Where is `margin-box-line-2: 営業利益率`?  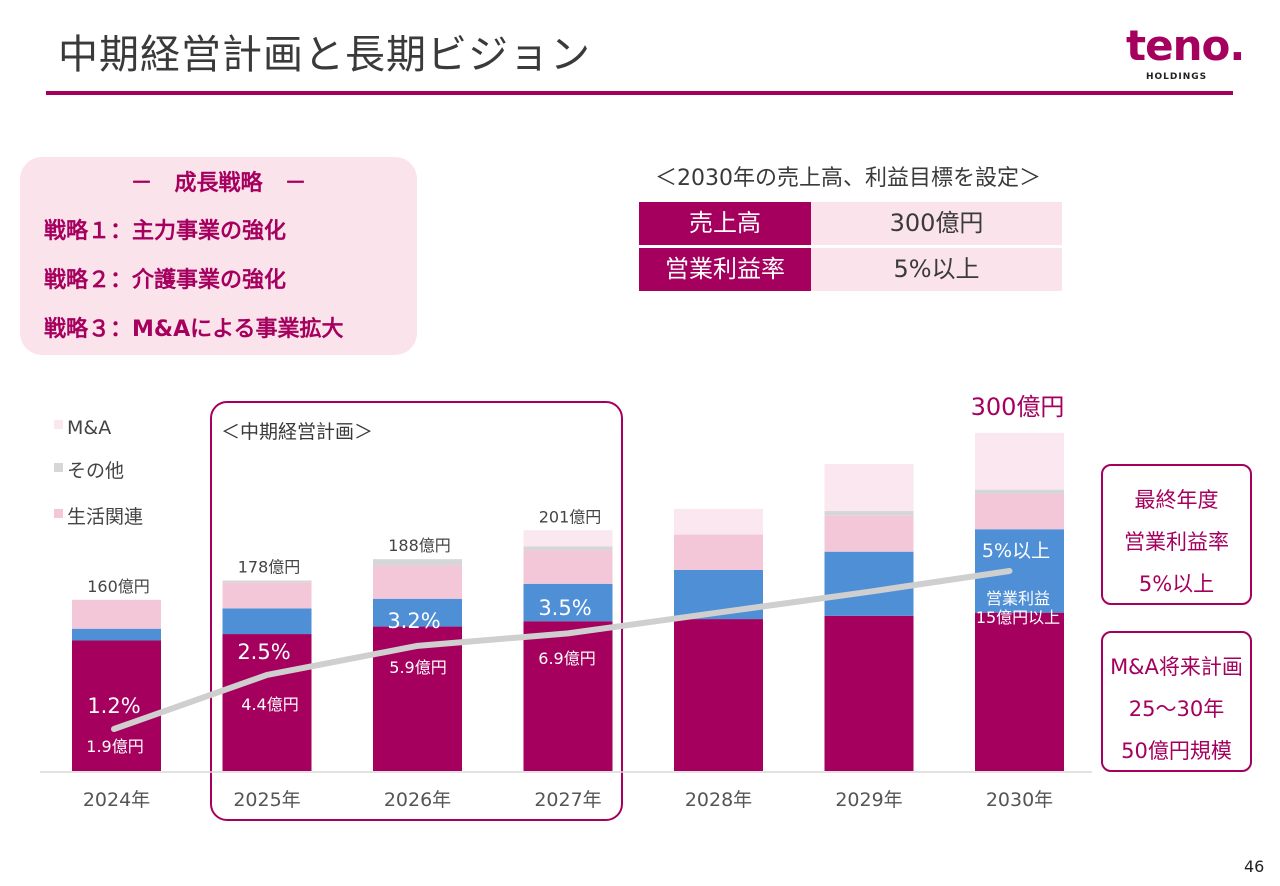
margin-box-line-2: 営業利益率 is located at coordinates (1176, 542).